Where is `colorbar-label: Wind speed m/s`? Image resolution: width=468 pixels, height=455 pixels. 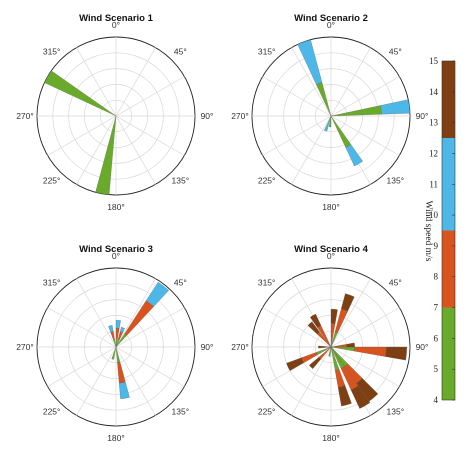 colorbar-label: Wind speed m/s is located at coordinates (428, 231).